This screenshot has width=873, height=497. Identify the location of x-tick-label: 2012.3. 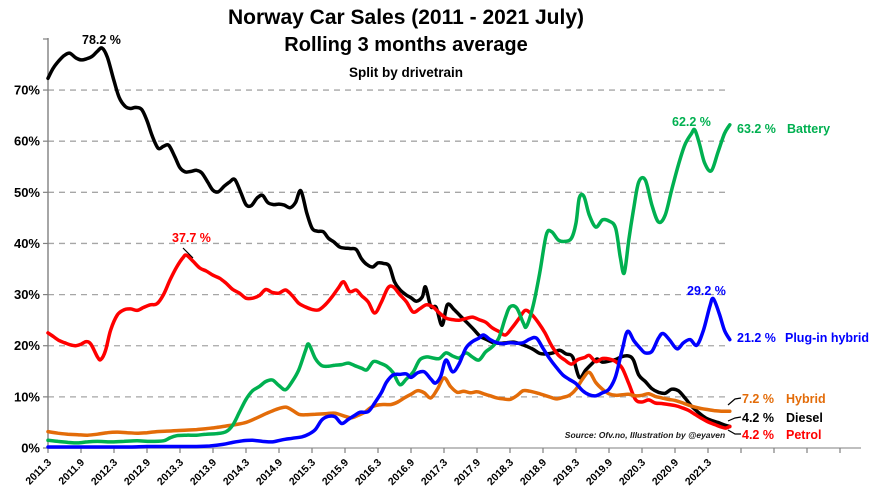
(104, 472).